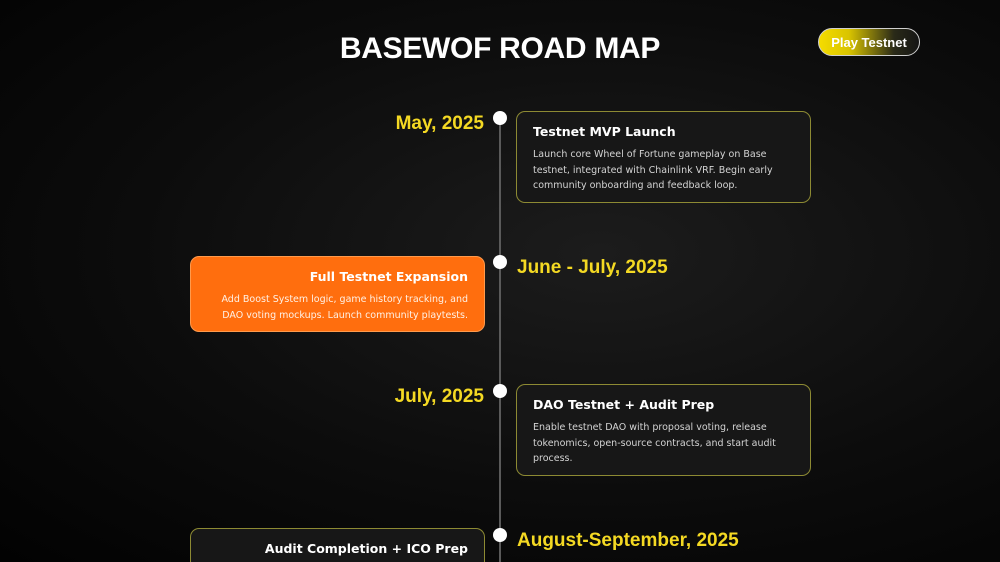 The height and width of the screenshot is (562, 1000). I want to click on milestone-date: June - July, 2025, so click(592, 267).